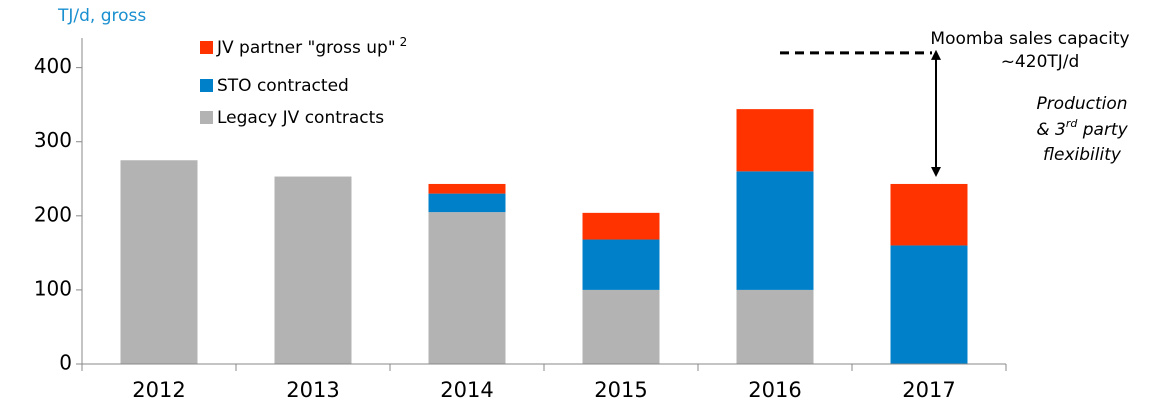 Image resolution: width=1152 pixels, height=414 pixels. What do you see at coordinates (53, 140) in the screenshot?
I see `y-tick-label: 300` at bounding box center [53, 140].